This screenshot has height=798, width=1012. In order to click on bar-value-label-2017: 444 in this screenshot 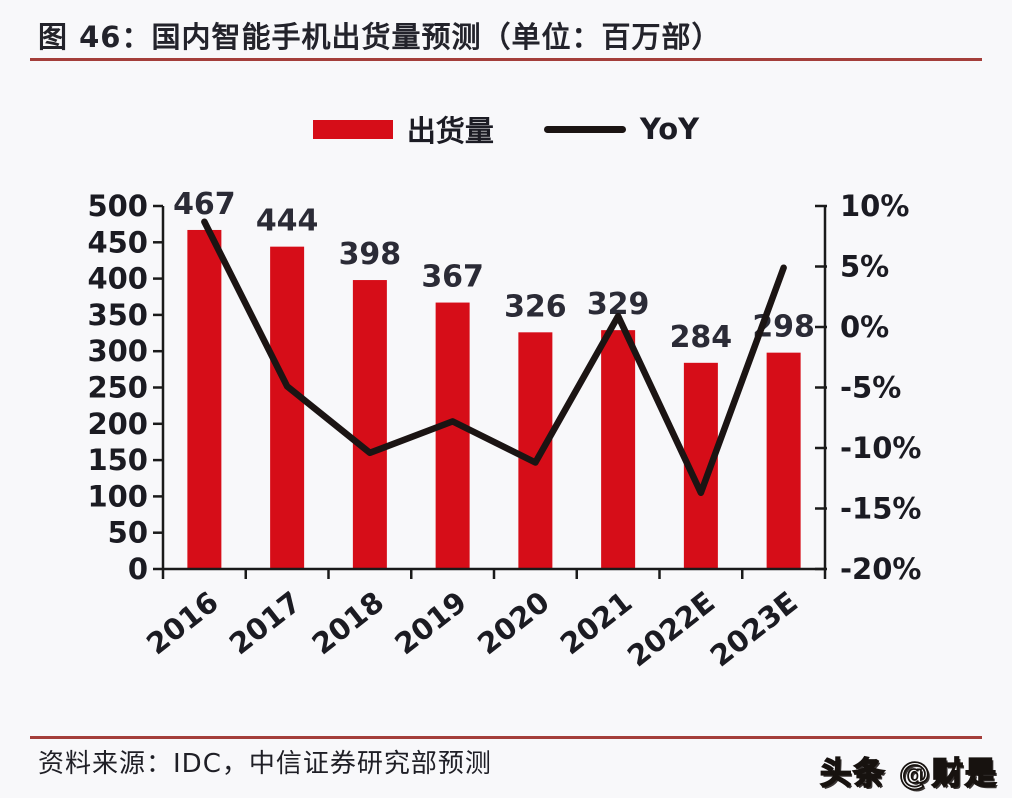, I will do `click(287, 221)`.